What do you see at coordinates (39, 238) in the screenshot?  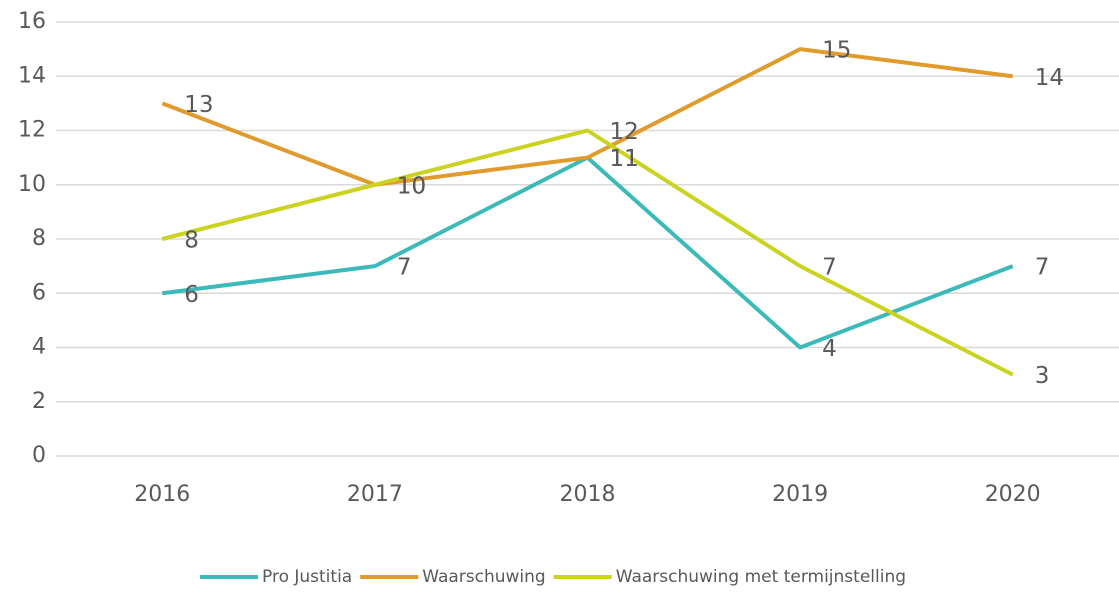 I see `y-tick-label: 8` at bounding box center [39, 238].